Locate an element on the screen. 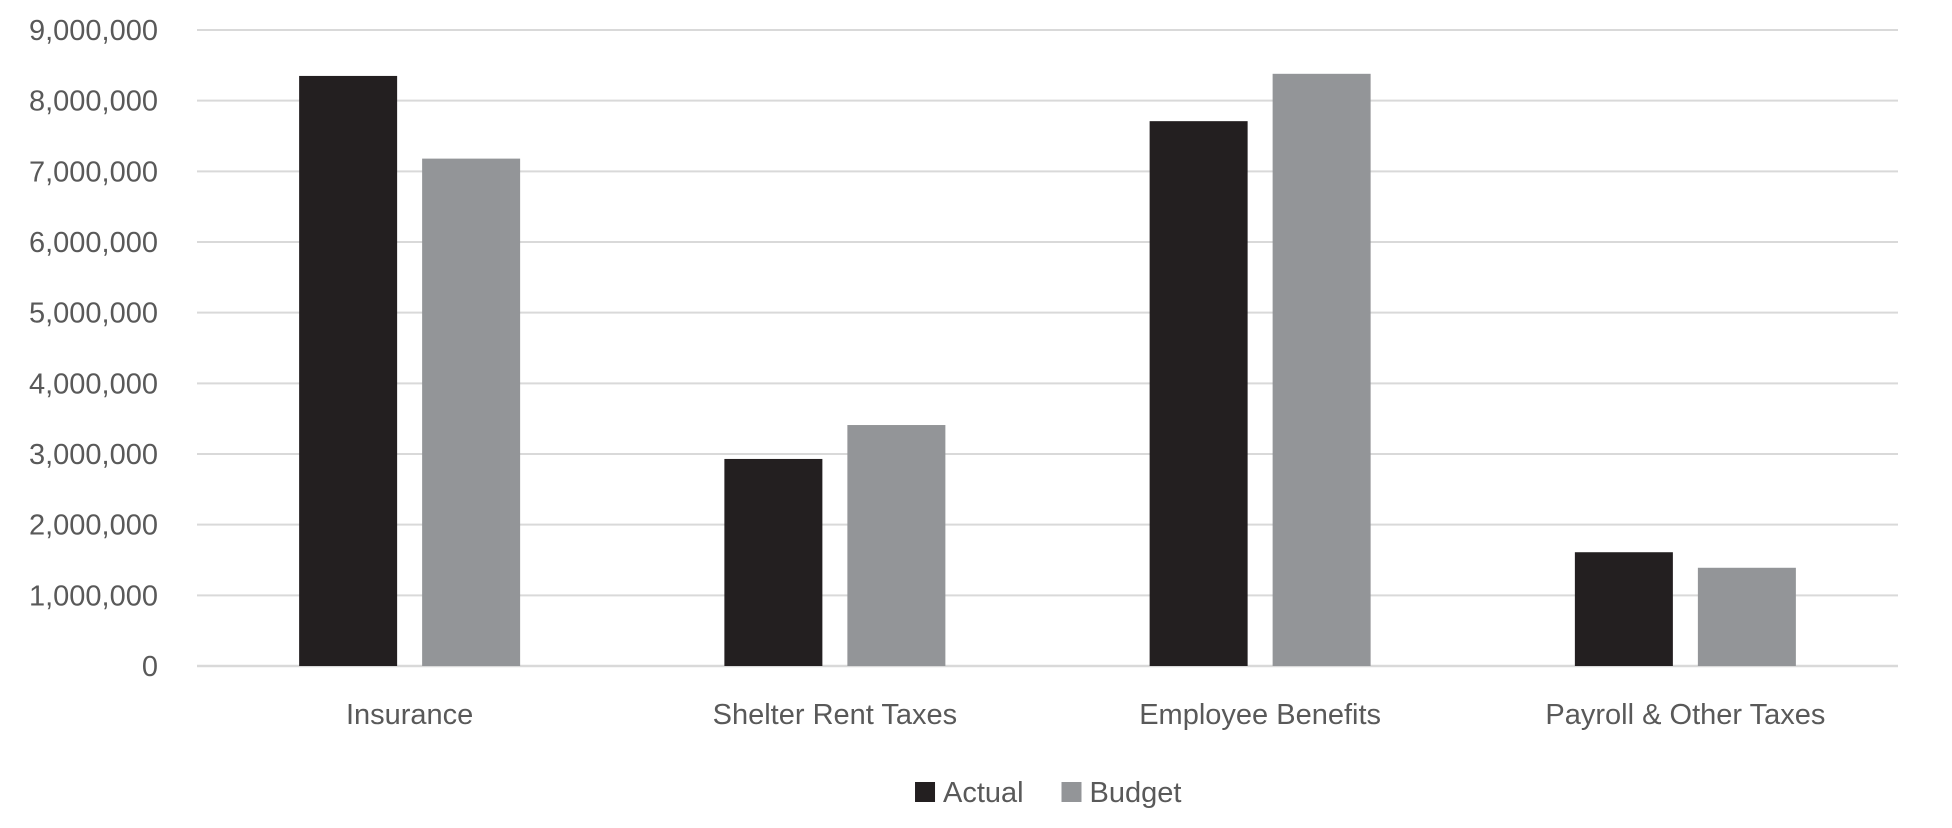 The height and width of the screenshot is (828, 1952). y-tick-label: 6,000,000 is located at coordinates (93, 243).